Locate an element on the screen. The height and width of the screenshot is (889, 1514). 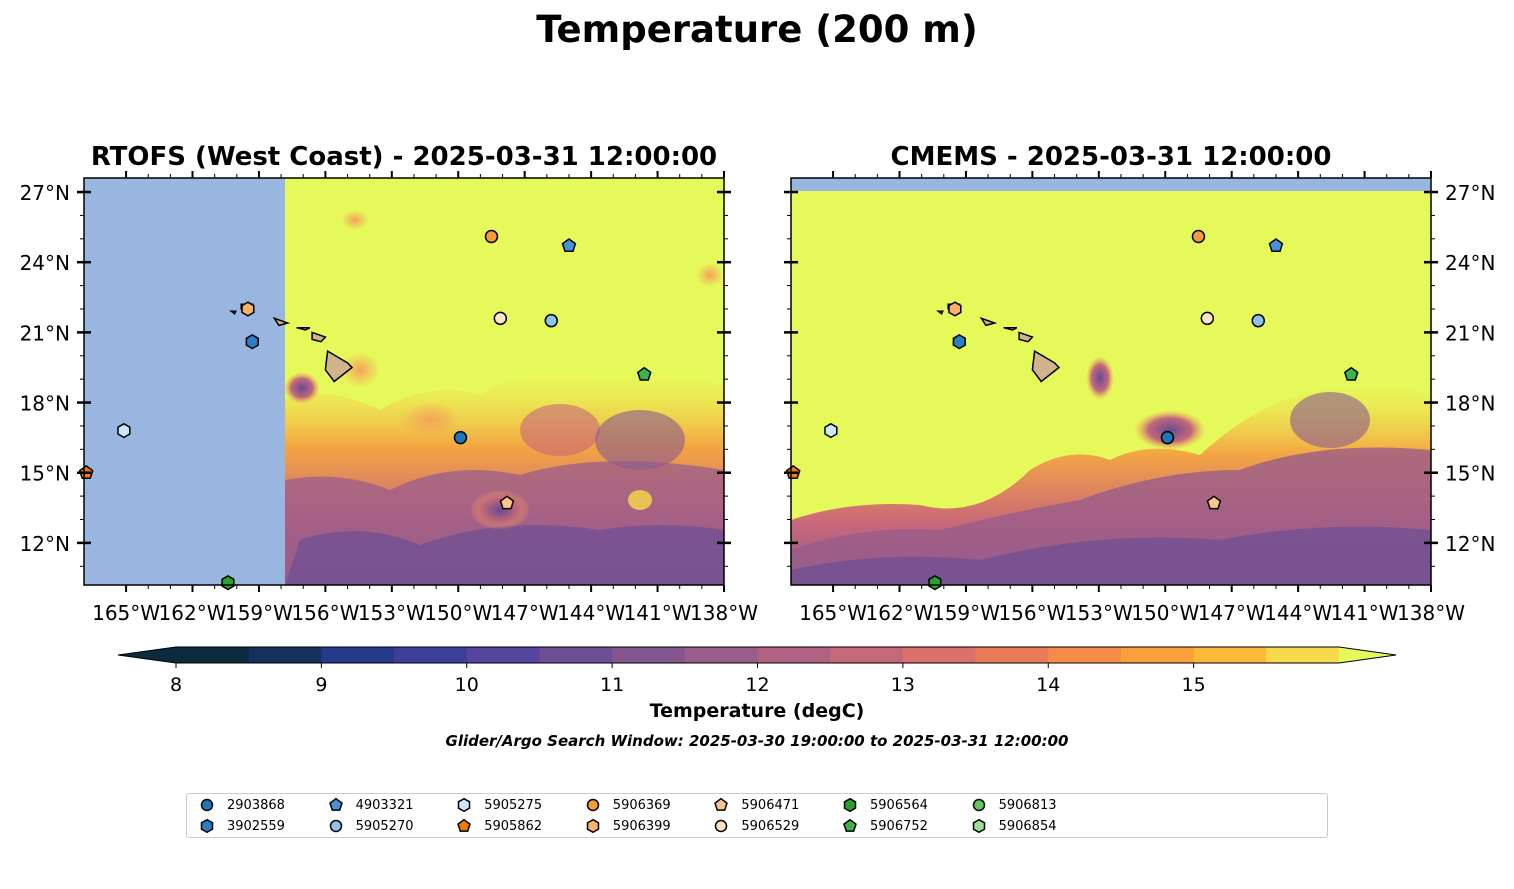
legend-item-5905862: 5905862 is located at coordinates (498, 826).